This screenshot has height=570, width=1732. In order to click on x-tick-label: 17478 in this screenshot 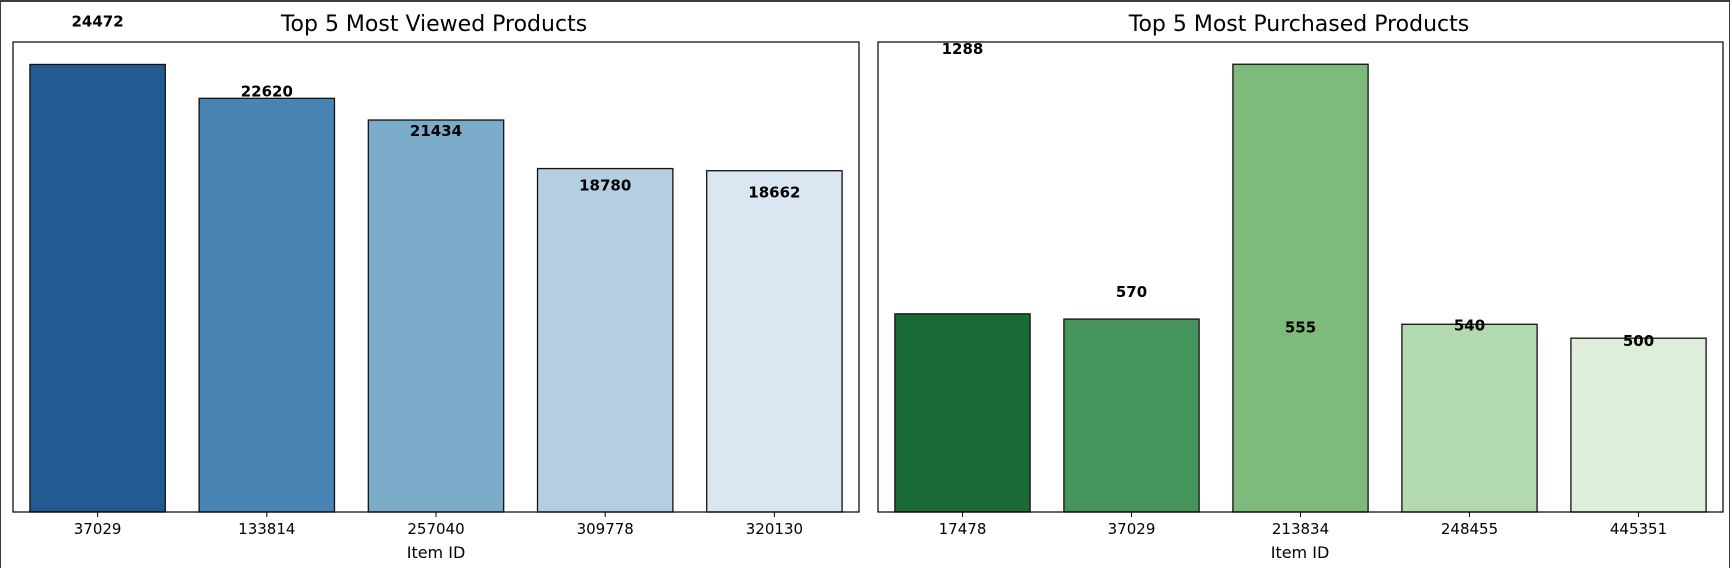, I will do `click(963, 529)`.